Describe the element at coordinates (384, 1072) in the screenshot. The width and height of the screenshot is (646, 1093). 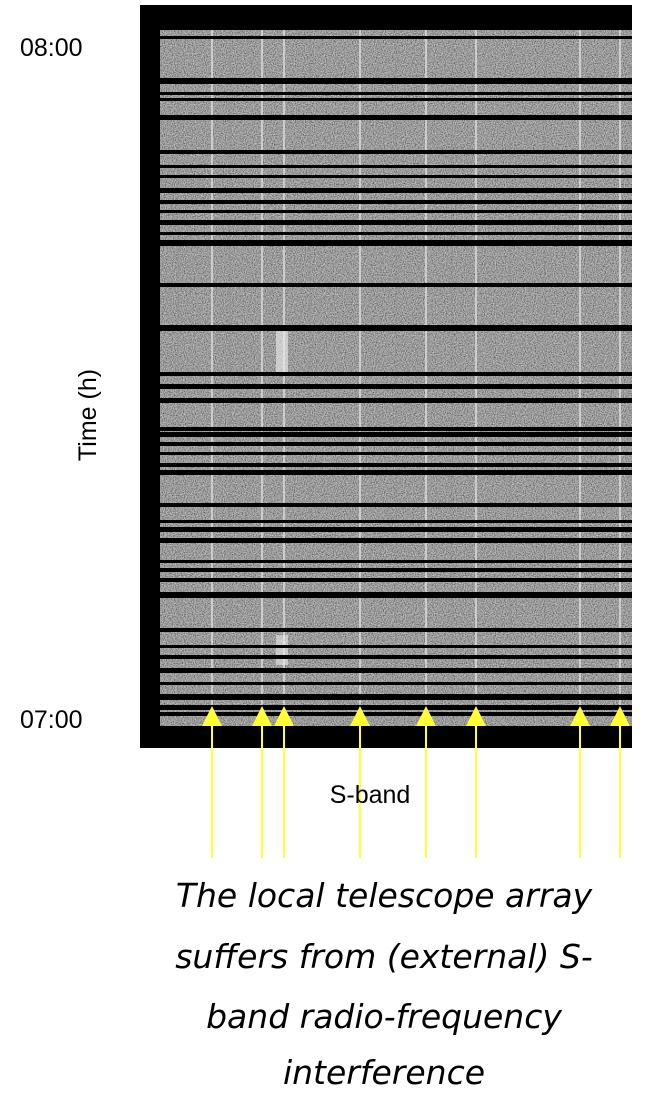
I see `caption-line: interference` at that location.